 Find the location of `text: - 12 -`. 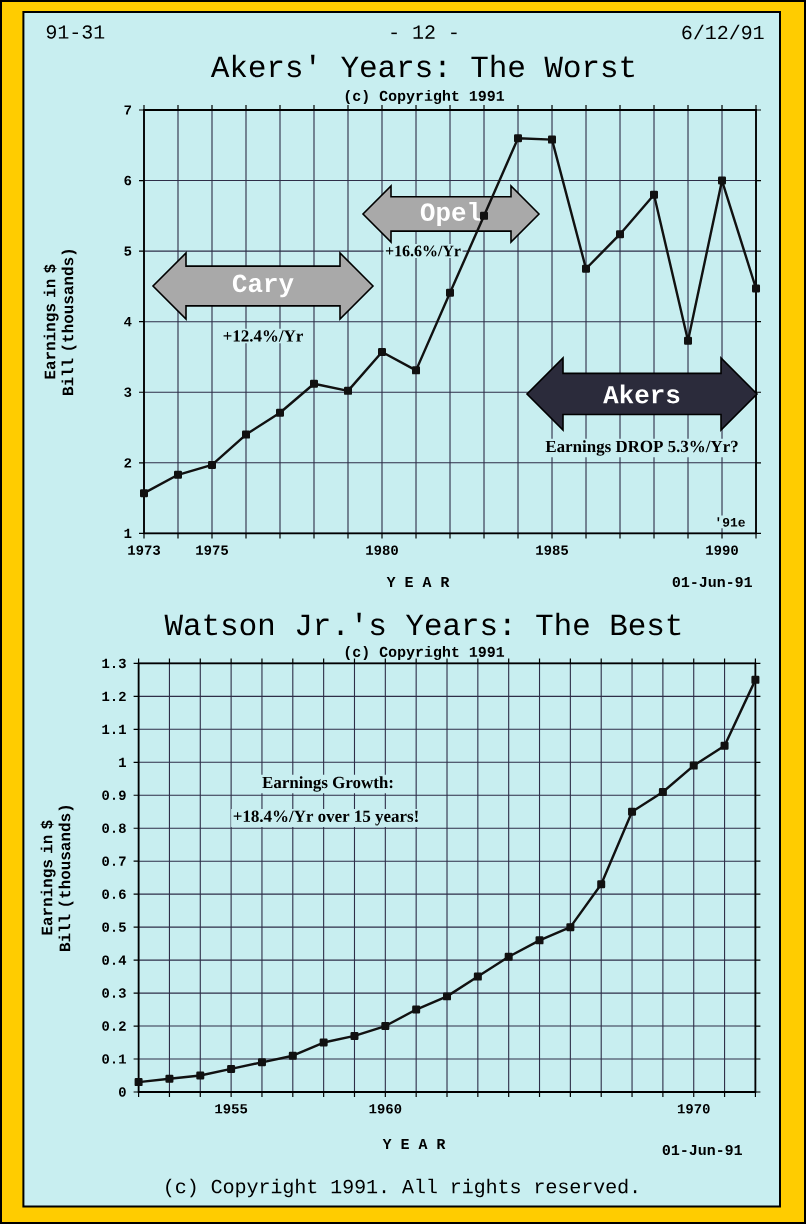

text: - 12 - is located at coordinates (424, 32).